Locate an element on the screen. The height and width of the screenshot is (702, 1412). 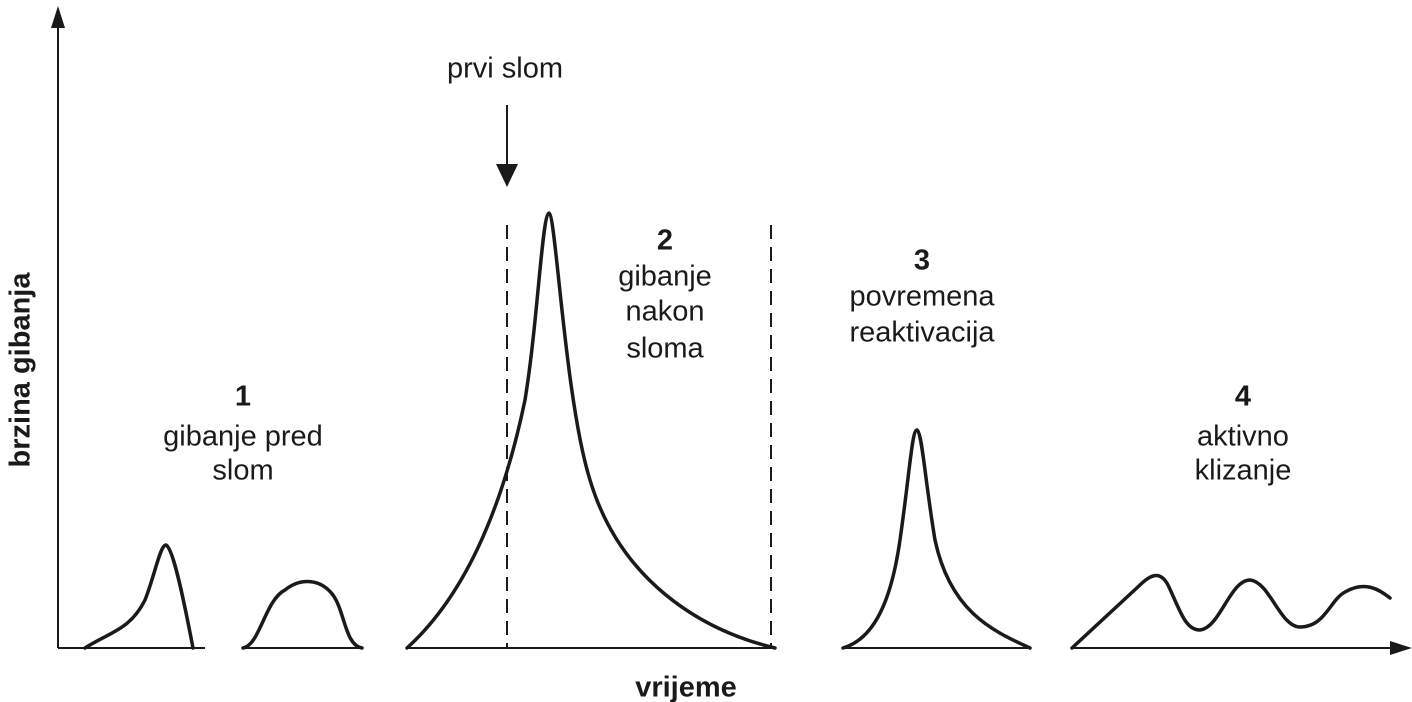
stage-label: slom is located at coordinates (242, 471).